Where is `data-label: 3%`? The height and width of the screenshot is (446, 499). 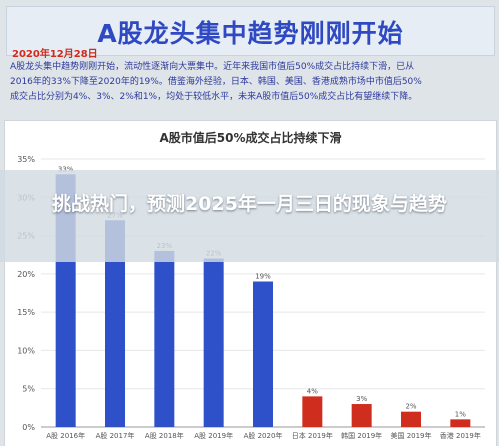 data-label: 3% is located at coordinates (361, 399).